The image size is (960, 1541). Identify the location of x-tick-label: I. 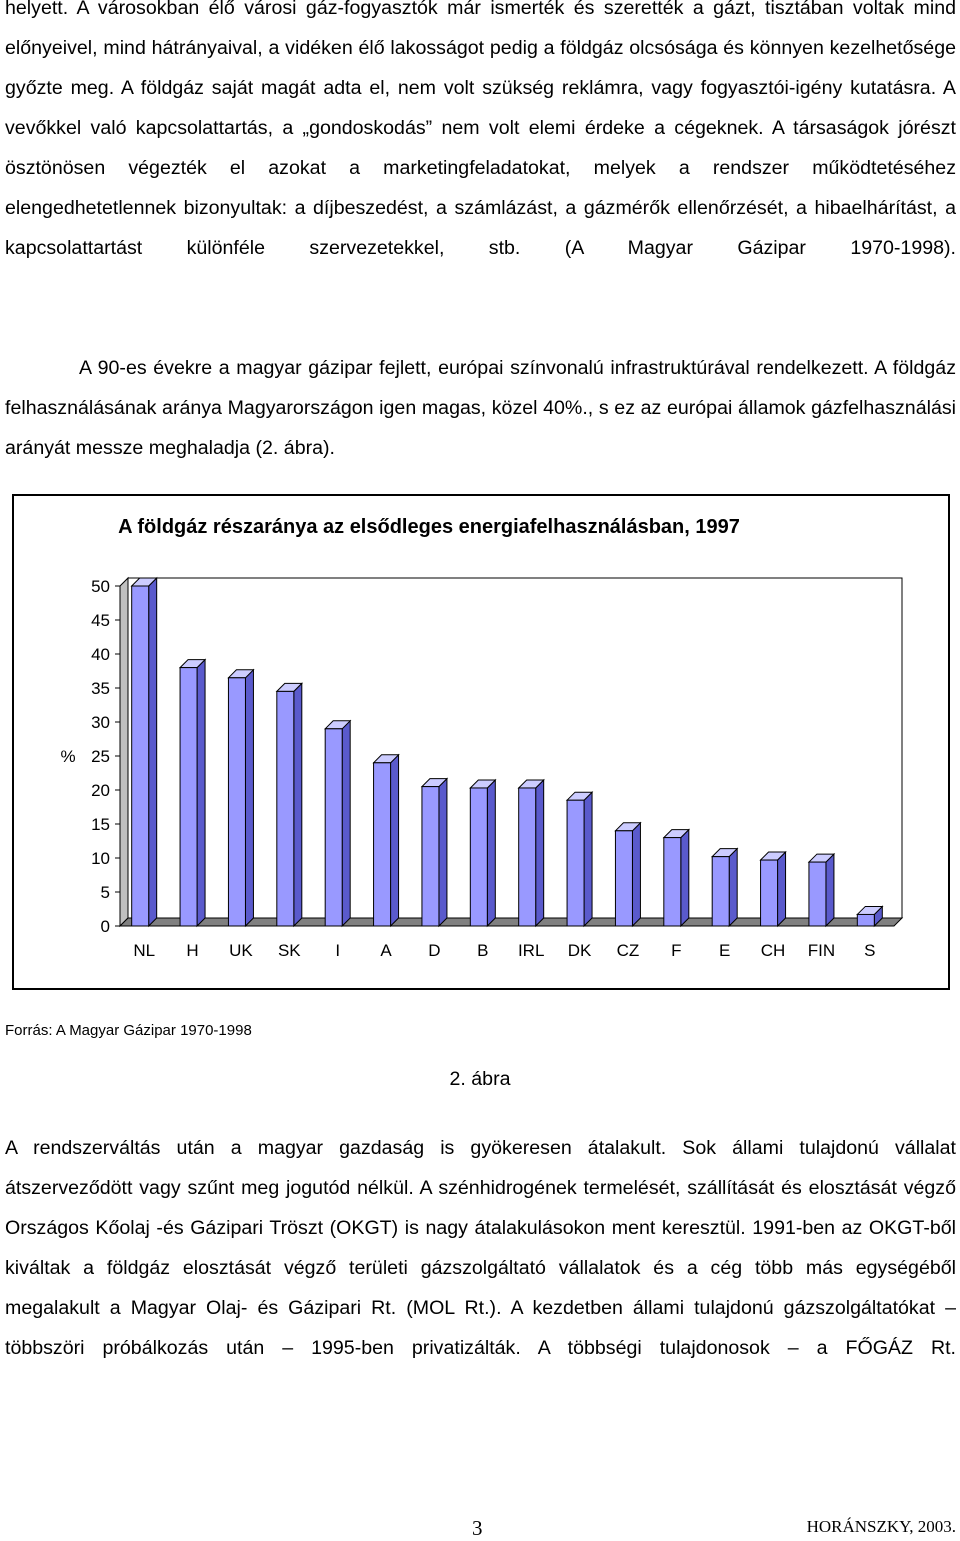
(337, 950).